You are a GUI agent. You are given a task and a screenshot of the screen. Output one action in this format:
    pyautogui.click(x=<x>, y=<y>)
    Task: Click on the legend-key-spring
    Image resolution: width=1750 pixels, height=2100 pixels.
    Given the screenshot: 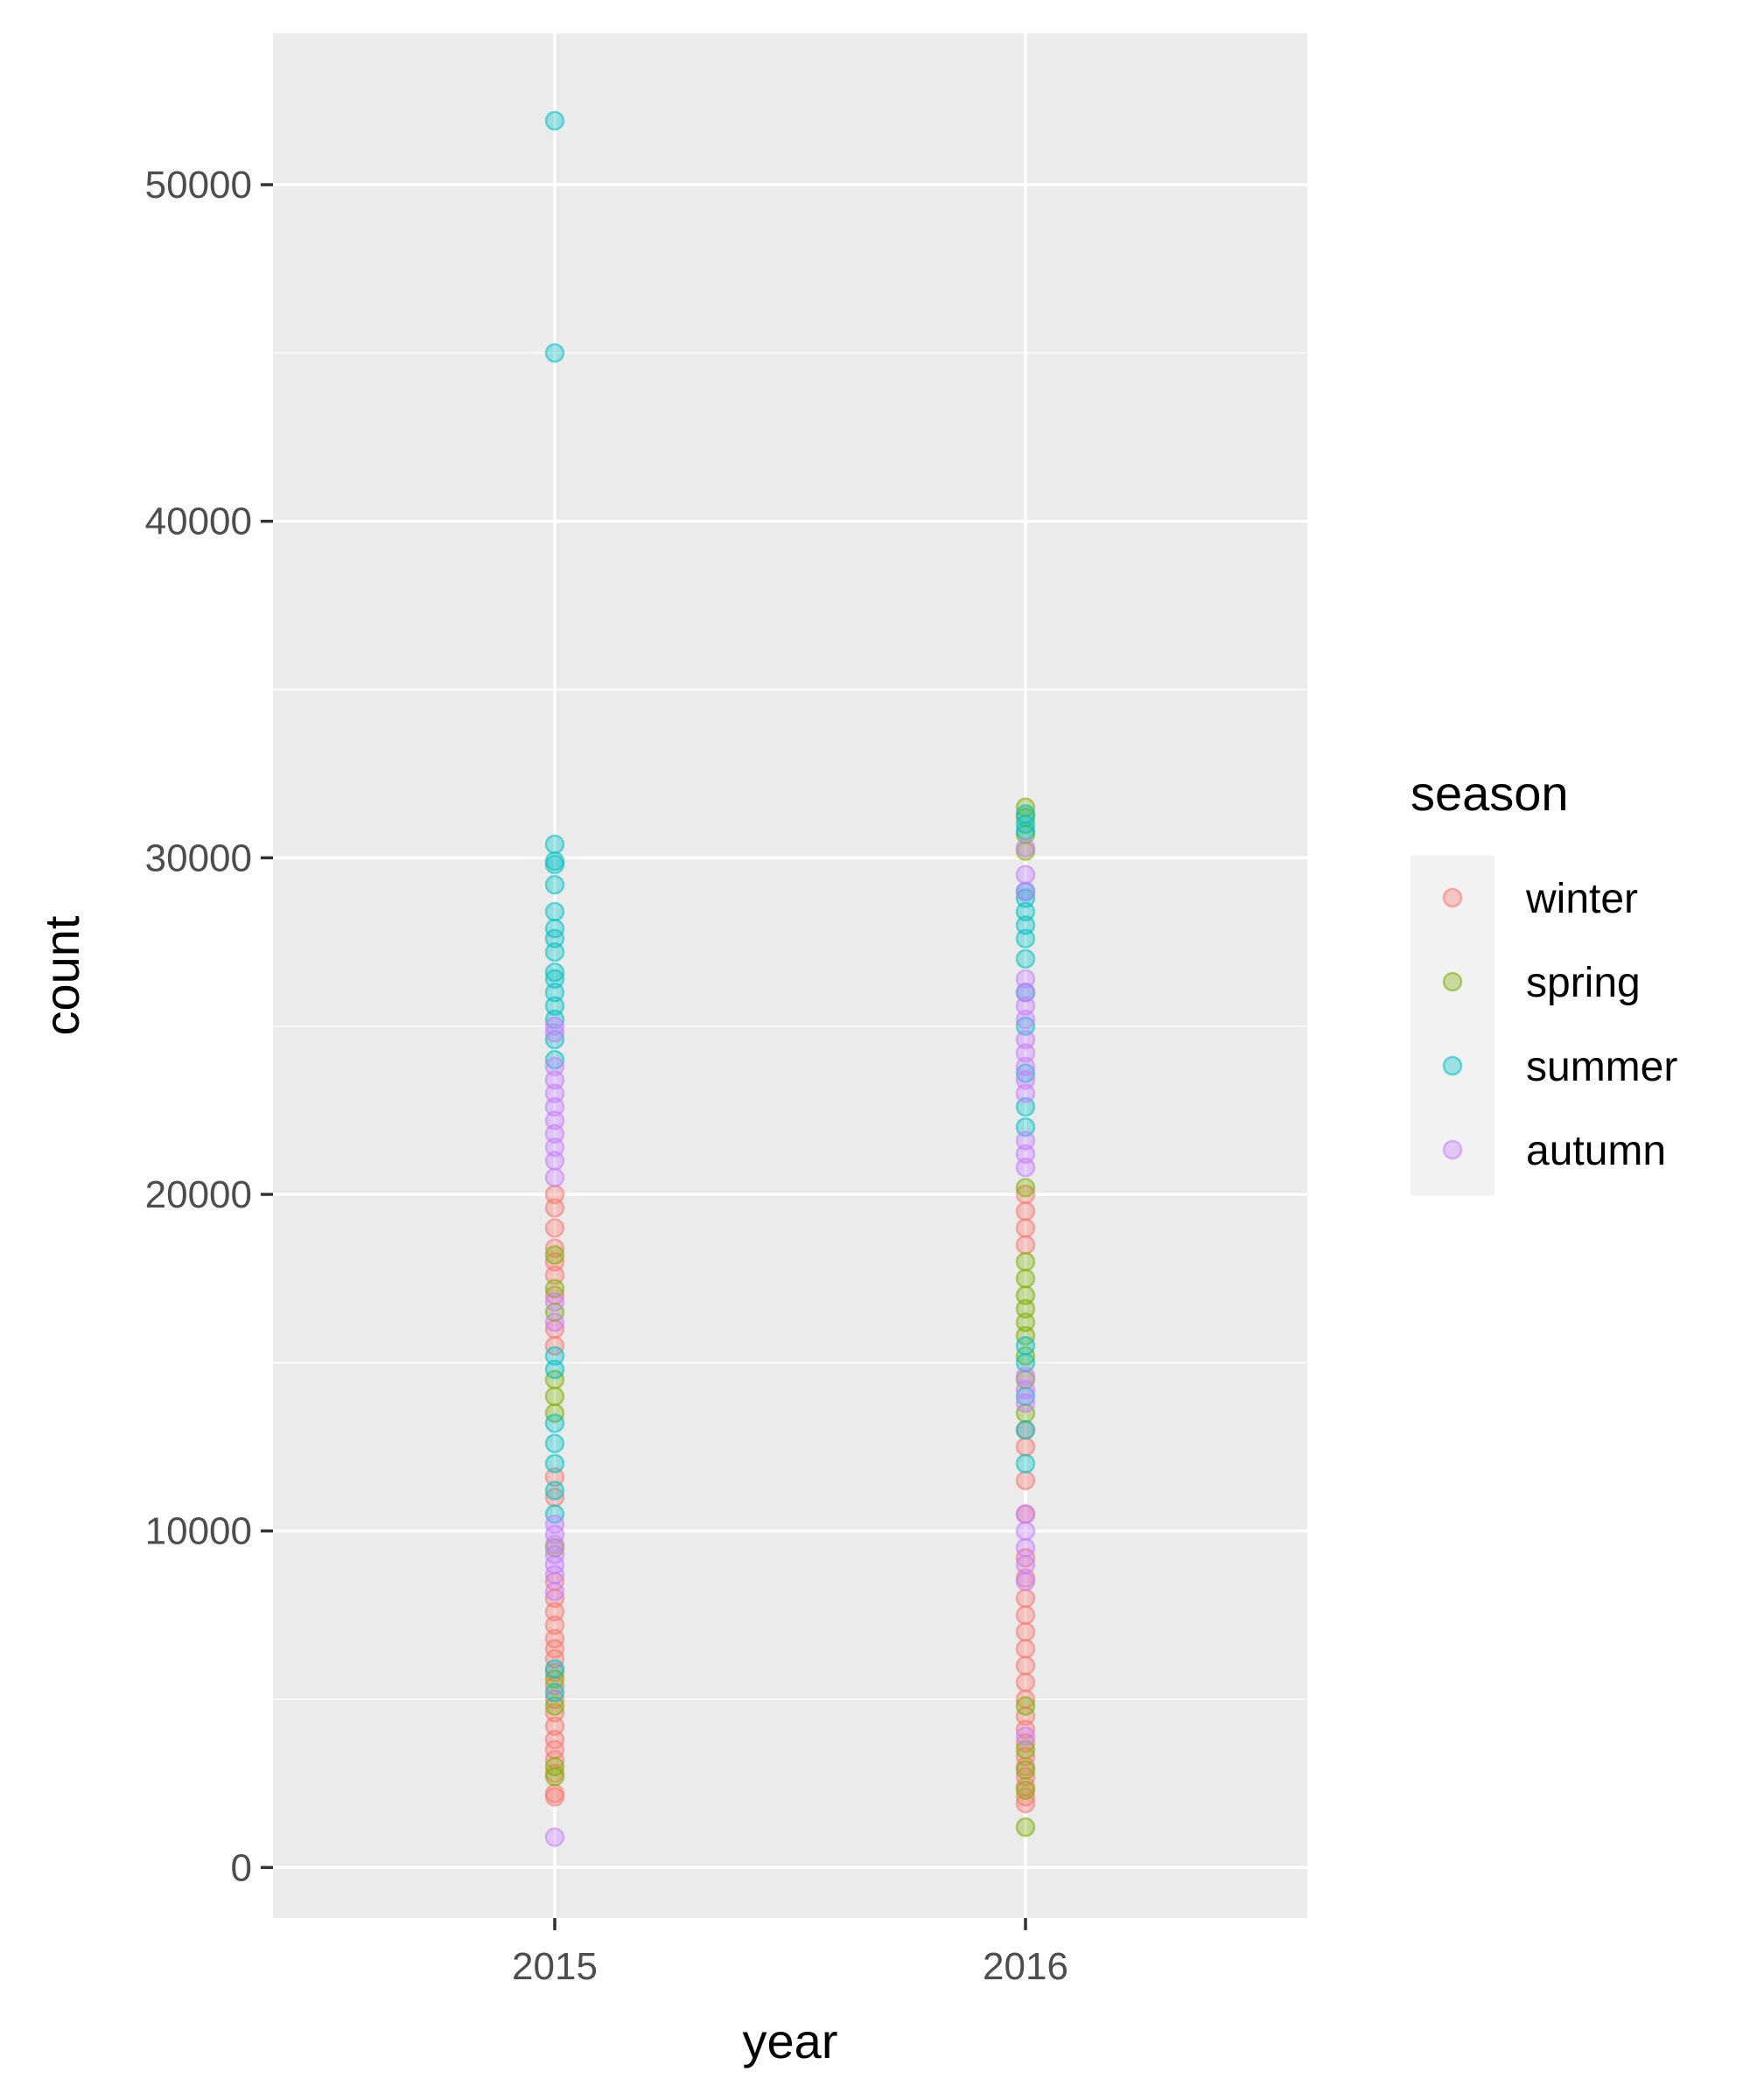 What is the action you would take?
    pyautogui.click(x=1452, y=981)
    